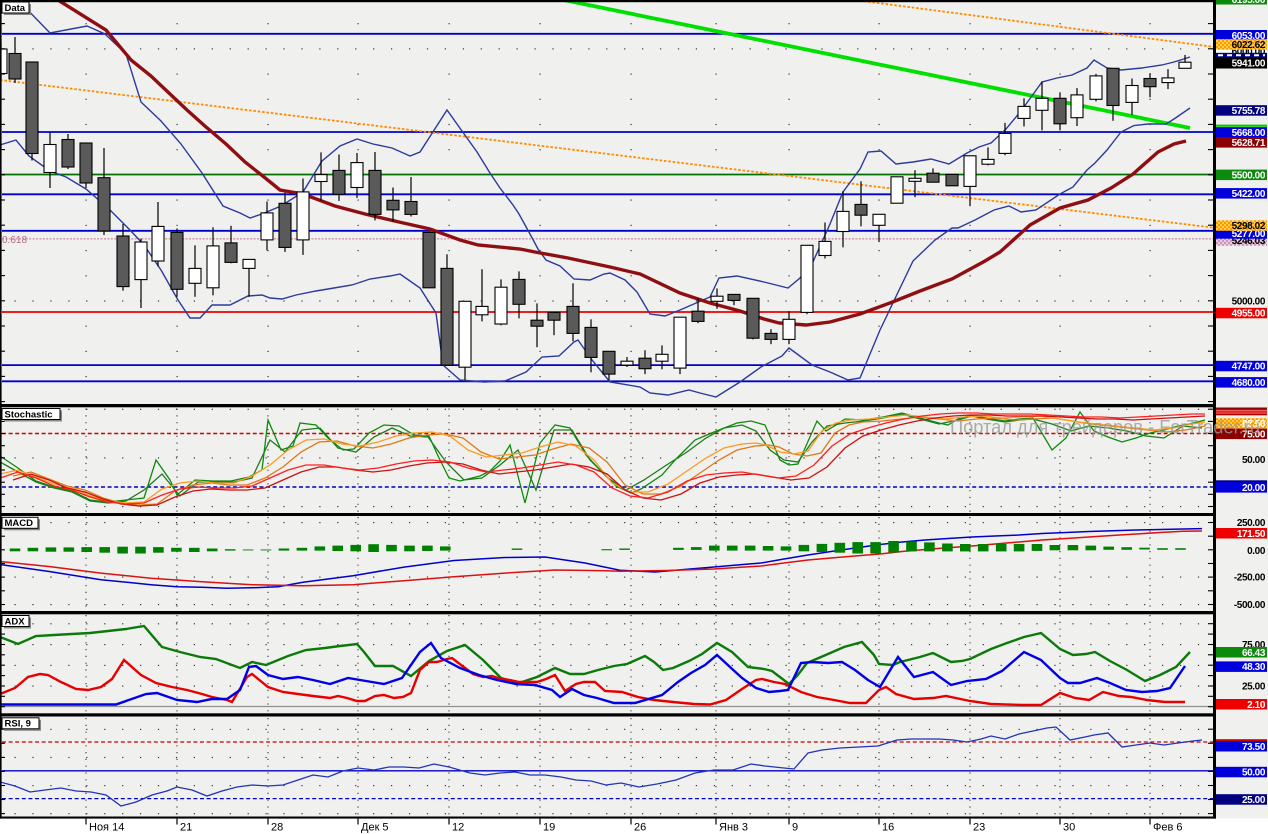  What do you see at coordinates (1249, 45) in the screenshot?
I see `svg-text: 6022.62` at bounding box center [1249, 45].